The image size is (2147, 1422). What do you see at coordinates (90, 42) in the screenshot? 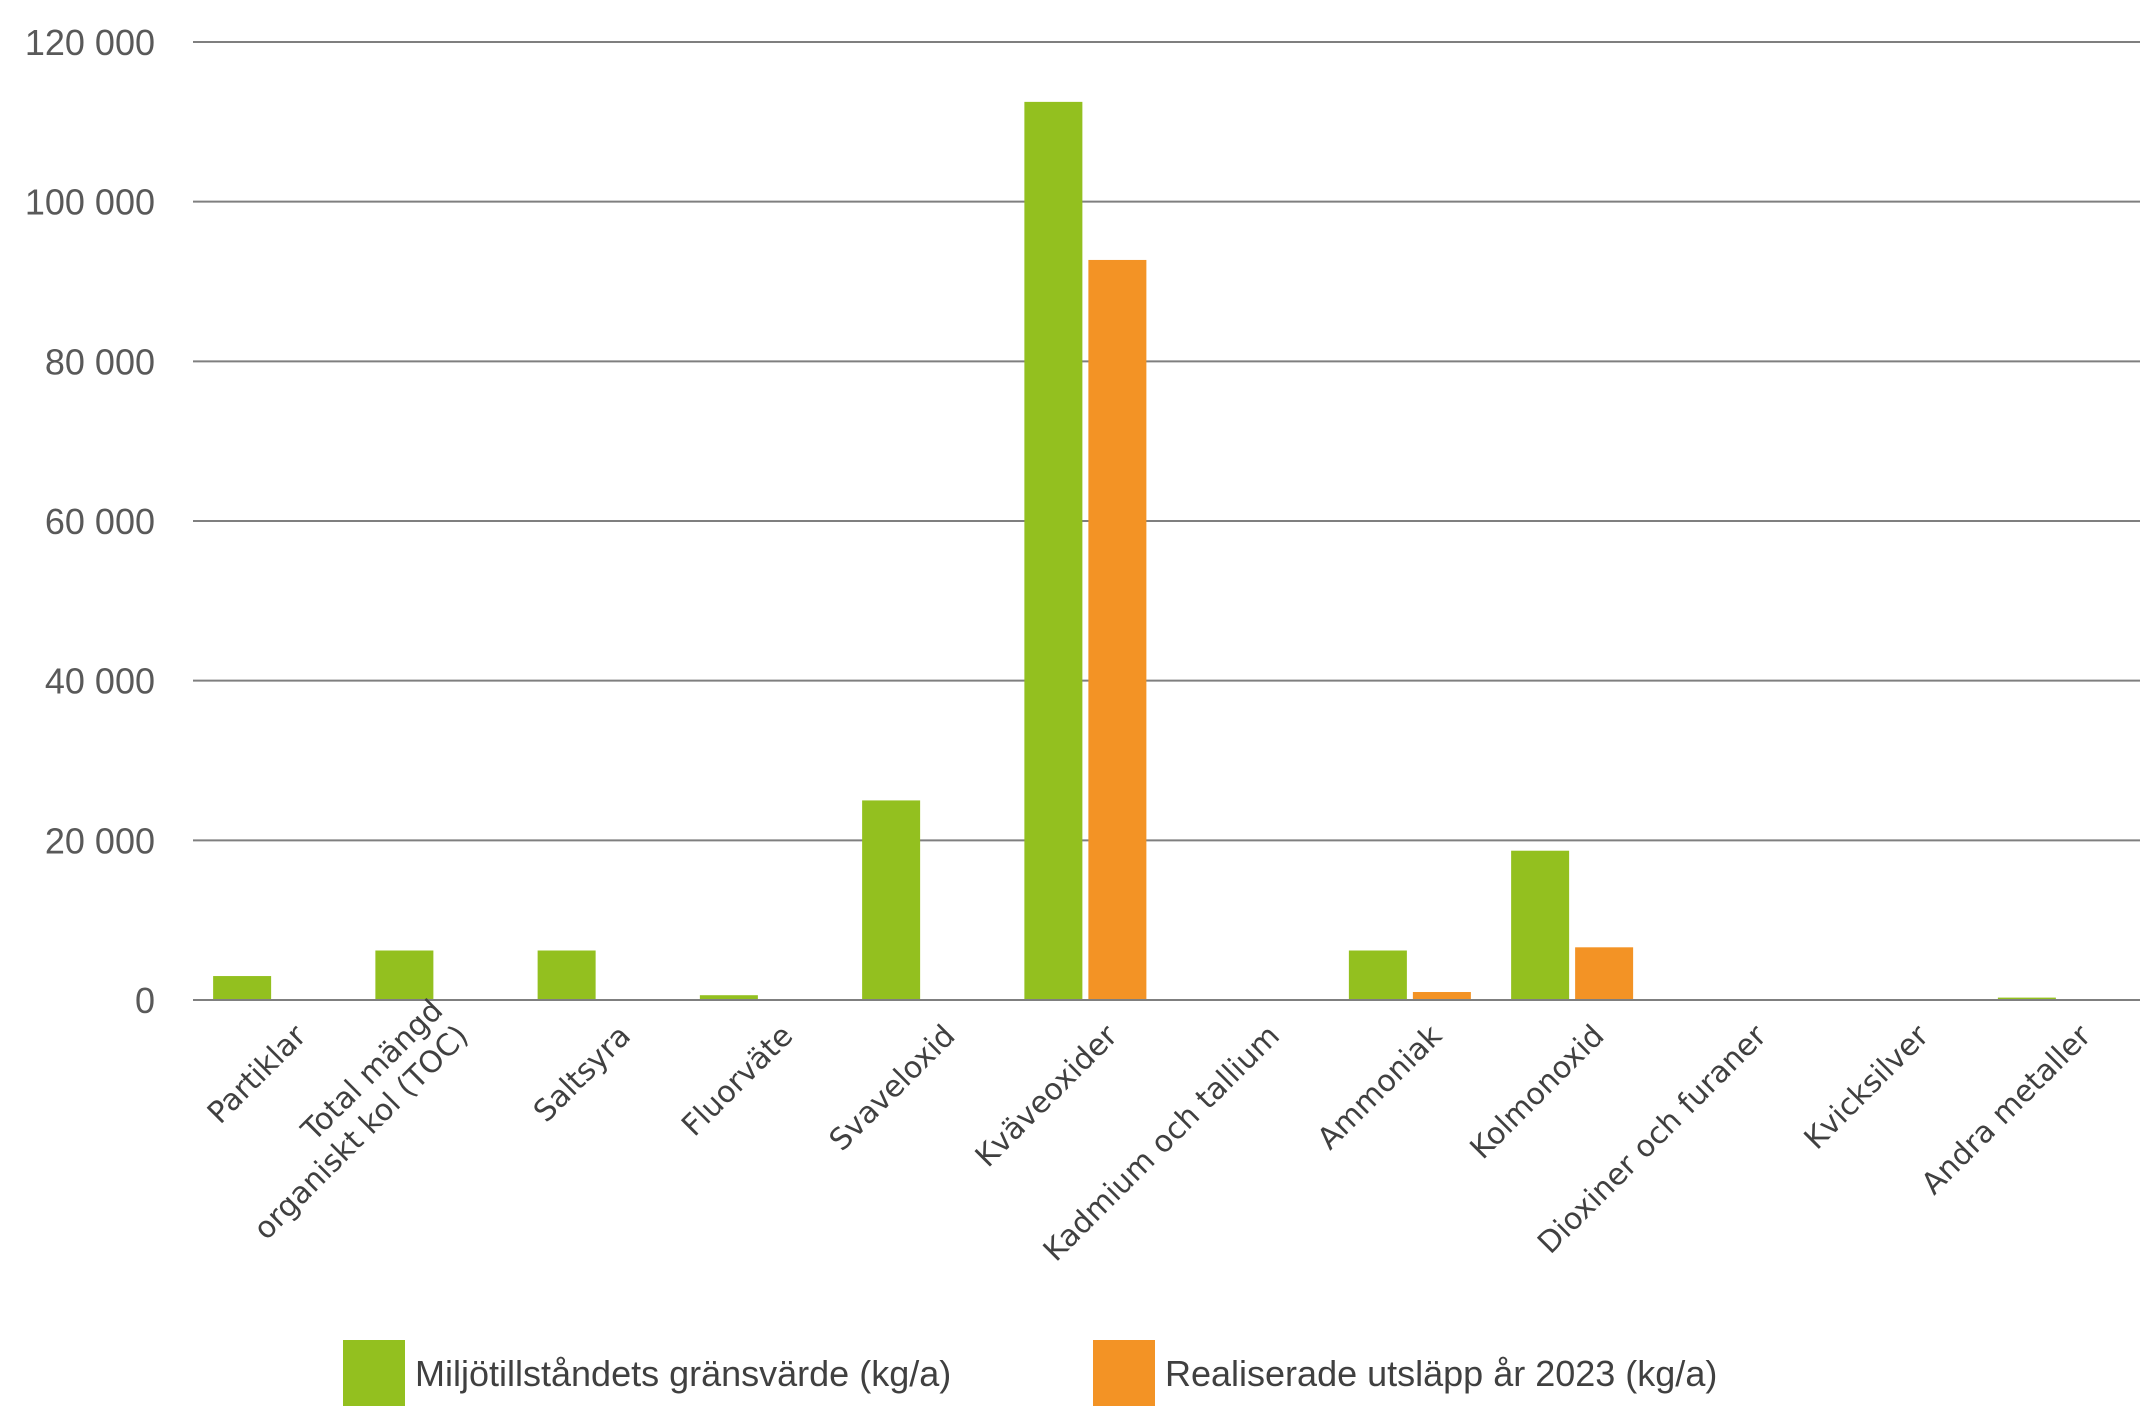
I see `y-tick-label: 120 000` at bounding box center [90, 42].